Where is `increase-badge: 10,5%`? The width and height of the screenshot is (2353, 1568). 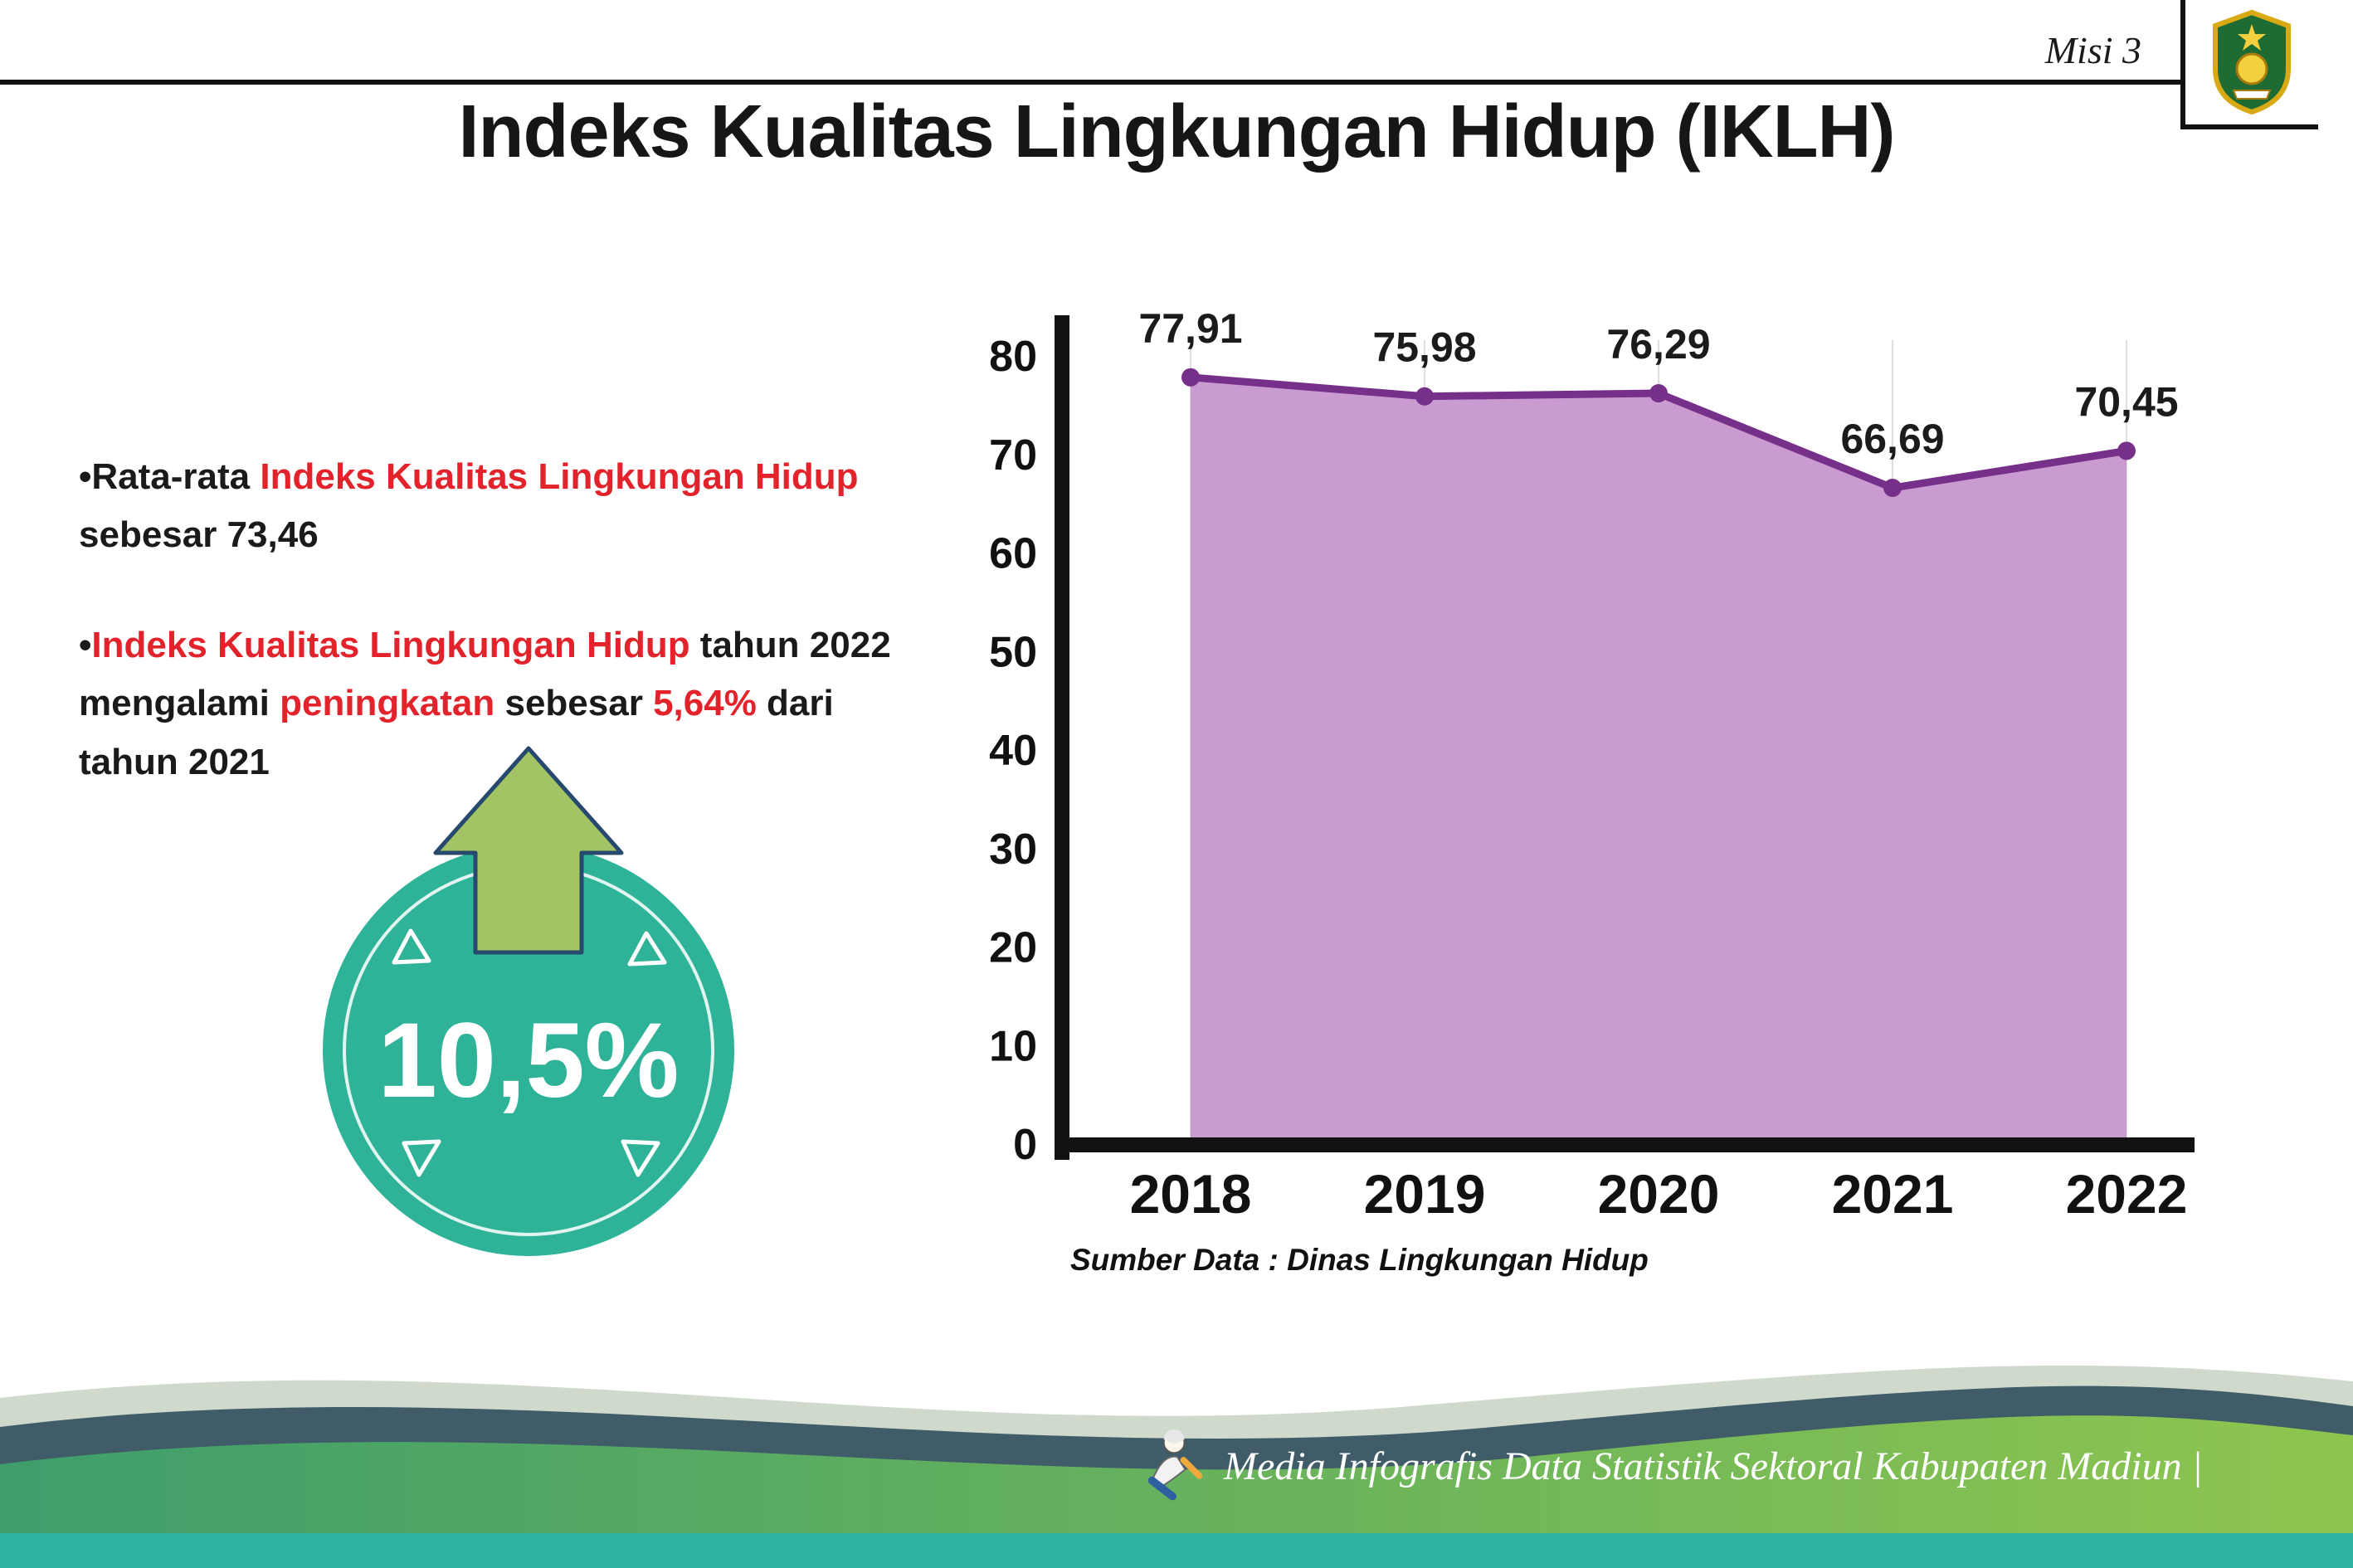 increase-badge: 10,5% is located at coordinates (528, 1001).